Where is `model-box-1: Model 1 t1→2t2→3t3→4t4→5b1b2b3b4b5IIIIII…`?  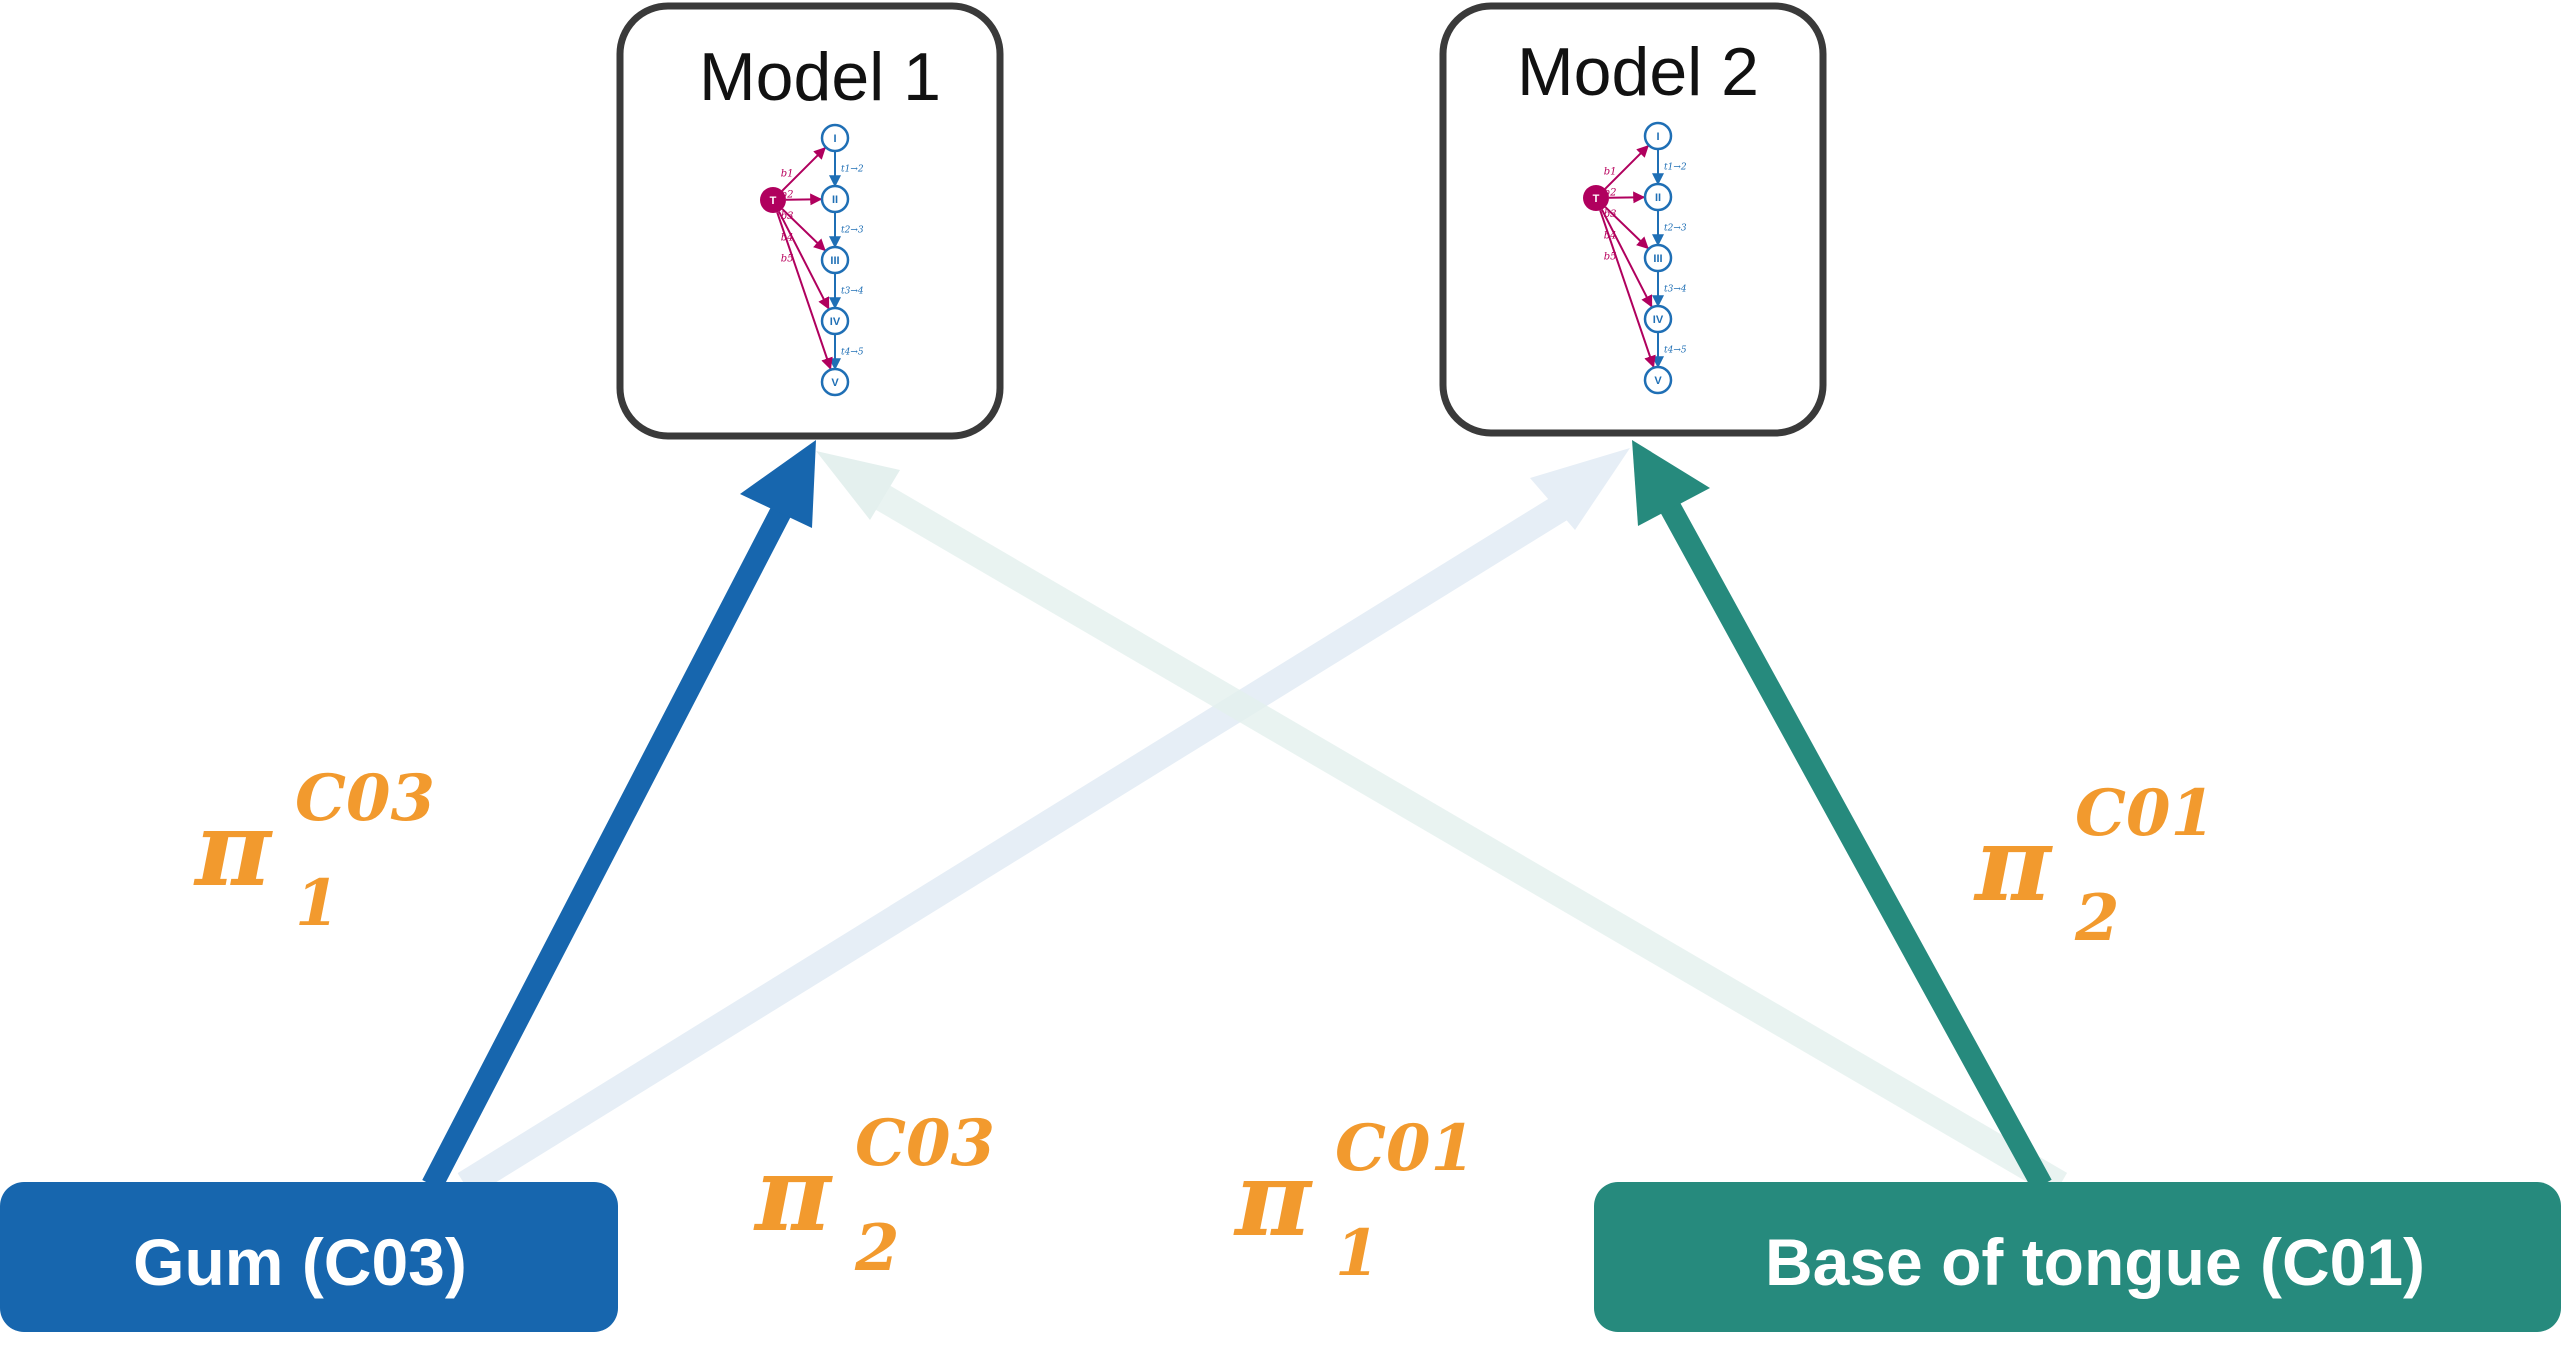 model-box-1: Model 1 t1→2t2→3t3→4t4→5b1b2b3b4b5IIIIII… is located at coordinates (810, 221).